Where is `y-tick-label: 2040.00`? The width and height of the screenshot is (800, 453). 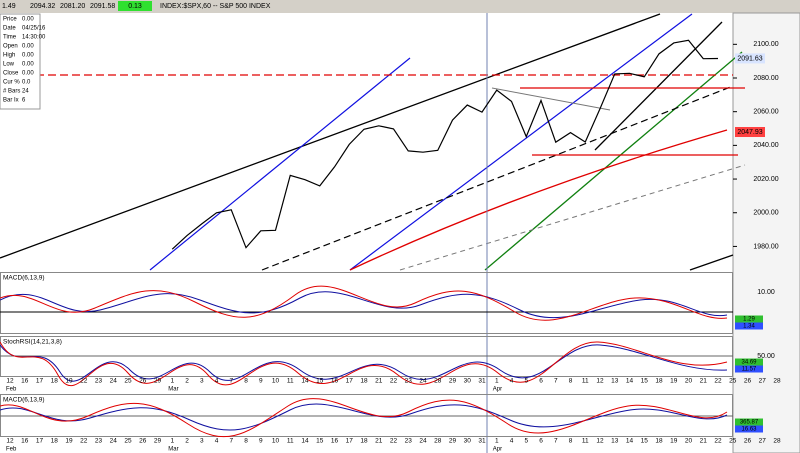
y-tick-label: 2040.00 is located at coordinates (765, 145).